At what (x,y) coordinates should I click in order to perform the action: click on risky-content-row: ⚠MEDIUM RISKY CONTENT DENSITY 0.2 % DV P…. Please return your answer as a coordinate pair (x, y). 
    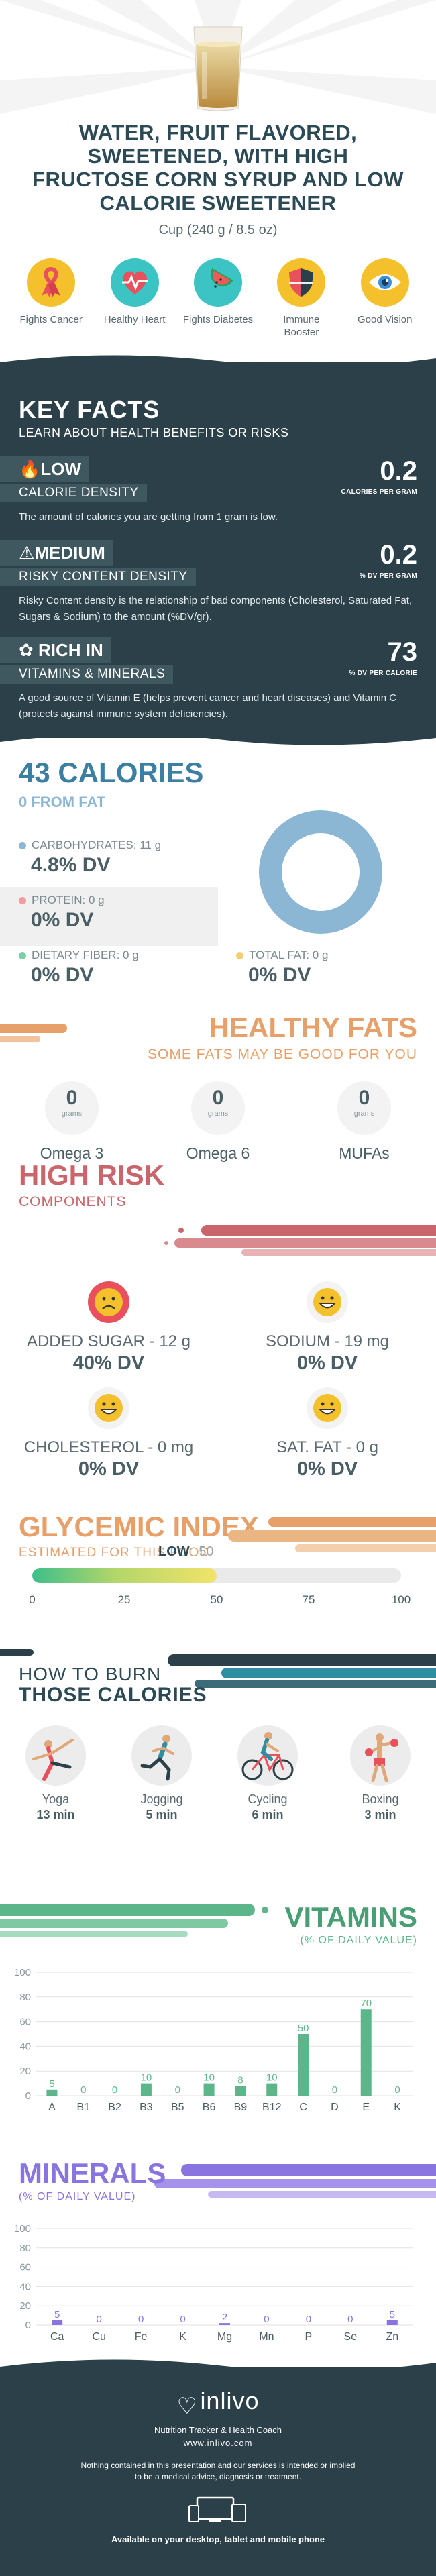
    Looking at the image, I should click on (218, 582).